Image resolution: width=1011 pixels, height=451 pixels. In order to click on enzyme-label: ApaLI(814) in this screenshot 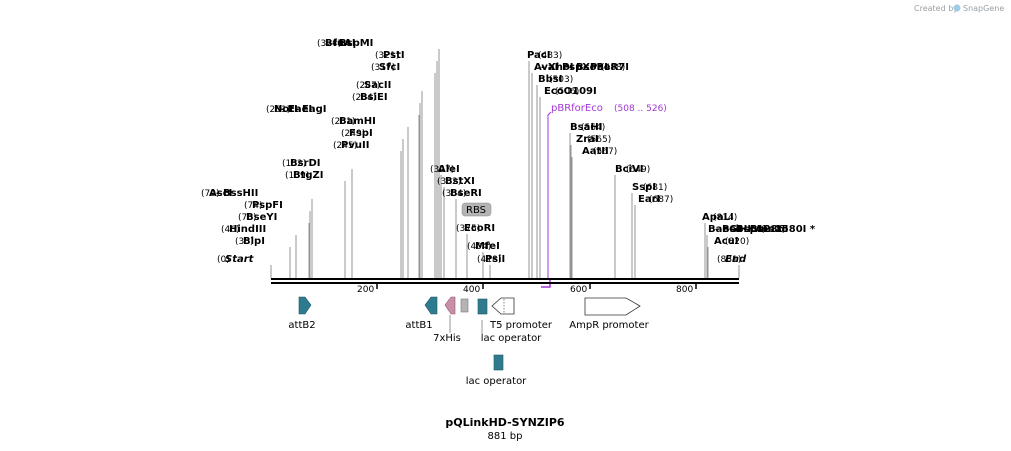, I will do `click(719, 217)`.